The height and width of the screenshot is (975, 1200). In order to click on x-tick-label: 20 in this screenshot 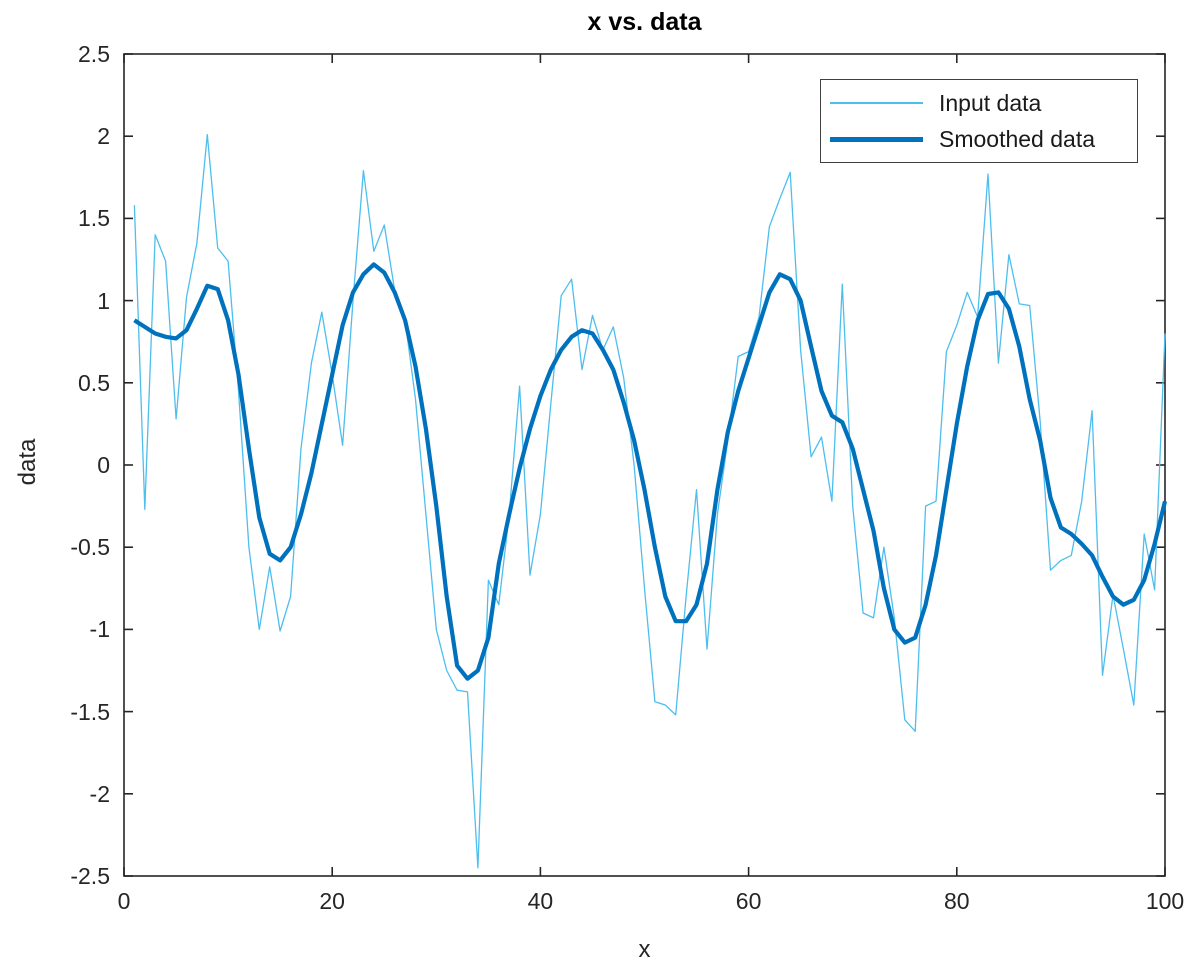, I will do `click(332, 901)`.